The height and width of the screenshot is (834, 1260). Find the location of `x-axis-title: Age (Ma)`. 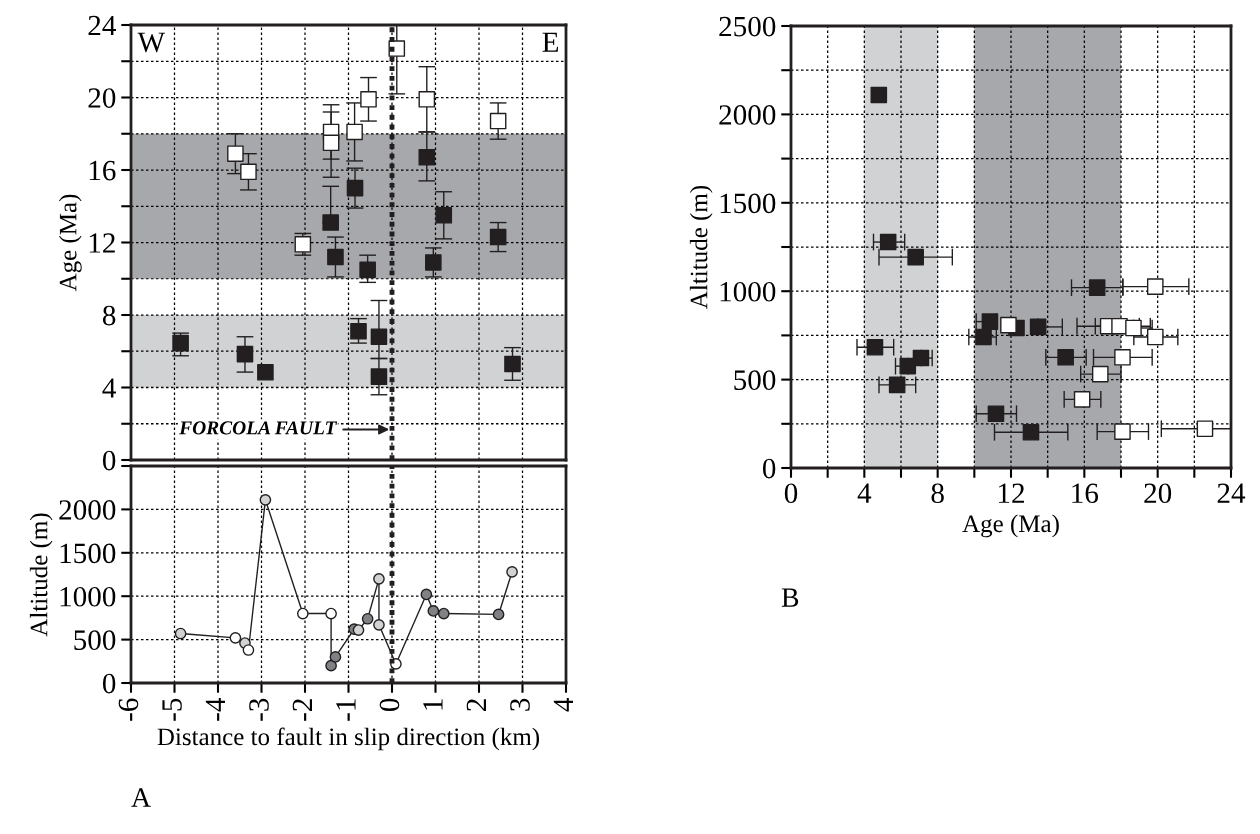

x-axis-title: Age (Ma) is located at coordinates (1010, 526).